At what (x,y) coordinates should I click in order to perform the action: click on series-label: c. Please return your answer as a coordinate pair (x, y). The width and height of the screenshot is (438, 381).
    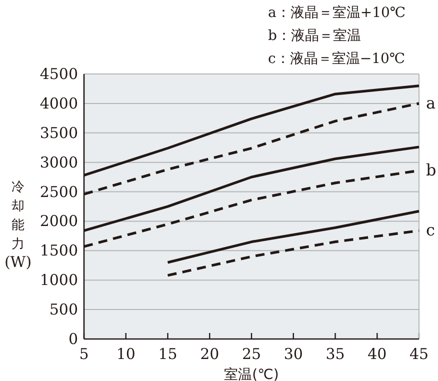
    Looking at the image, I should click on (430, 230).